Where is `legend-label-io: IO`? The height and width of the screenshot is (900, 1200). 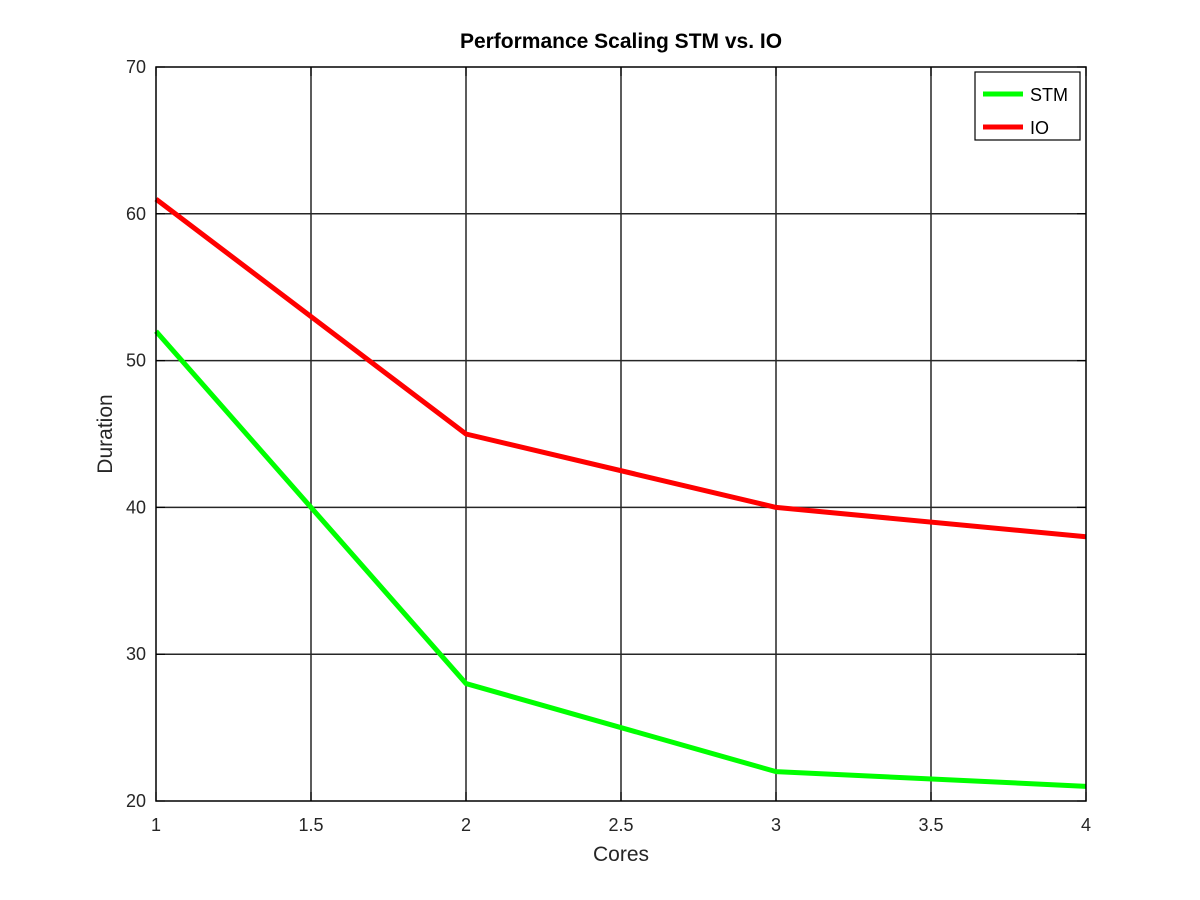 legend-label-io: IO is located at coordinates (1039, 128).